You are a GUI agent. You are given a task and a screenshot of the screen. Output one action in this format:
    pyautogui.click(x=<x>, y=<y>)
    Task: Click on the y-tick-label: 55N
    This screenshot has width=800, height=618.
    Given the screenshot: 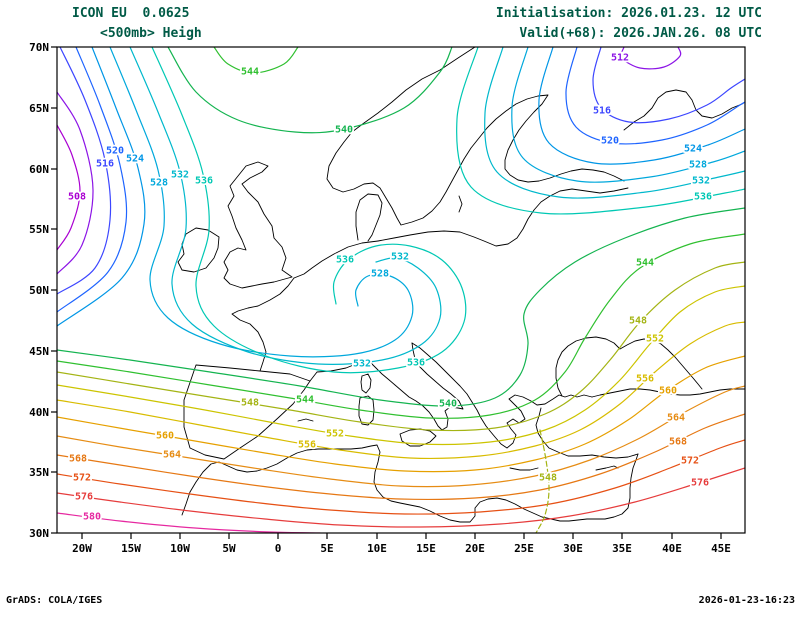 What is the action you would take?
    pyautogui.click(x=39, y=229)
    